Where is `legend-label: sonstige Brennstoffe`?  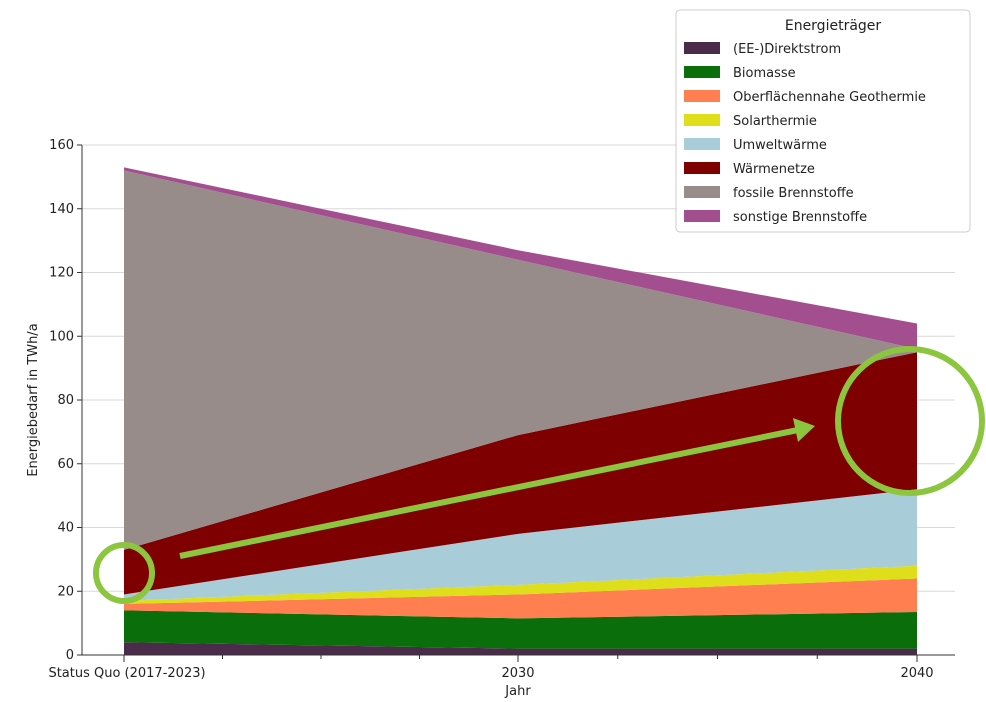 legend-label: sonstige Brennstoffe is located at coordinates (800, 217).